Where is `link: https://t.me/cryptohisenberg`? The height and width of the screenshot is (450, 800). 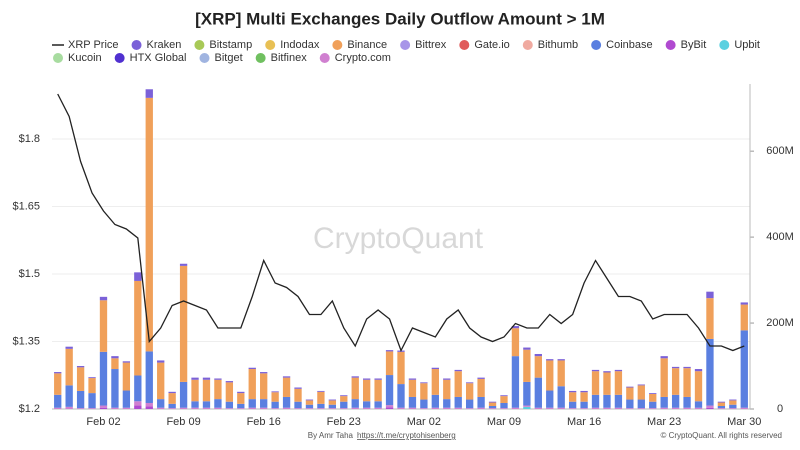
link: https://t.me/cryptohisenberg is located at coordinates (406, 435).